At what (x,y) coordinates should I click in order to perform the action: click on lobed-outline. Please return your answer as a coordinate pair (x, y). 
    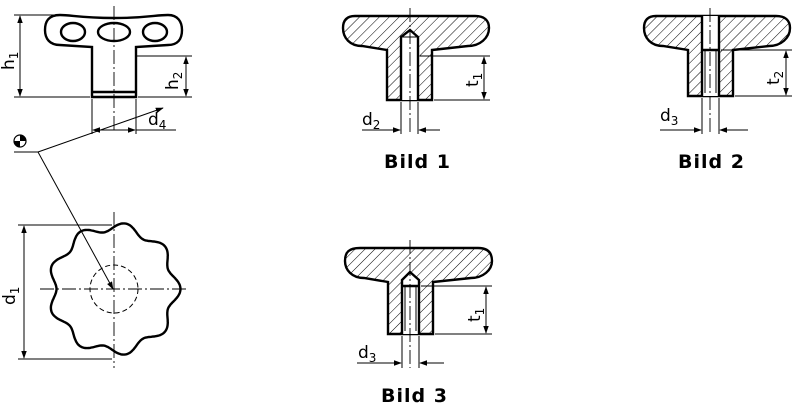
    Looking at the image, I should click on (115, 289).